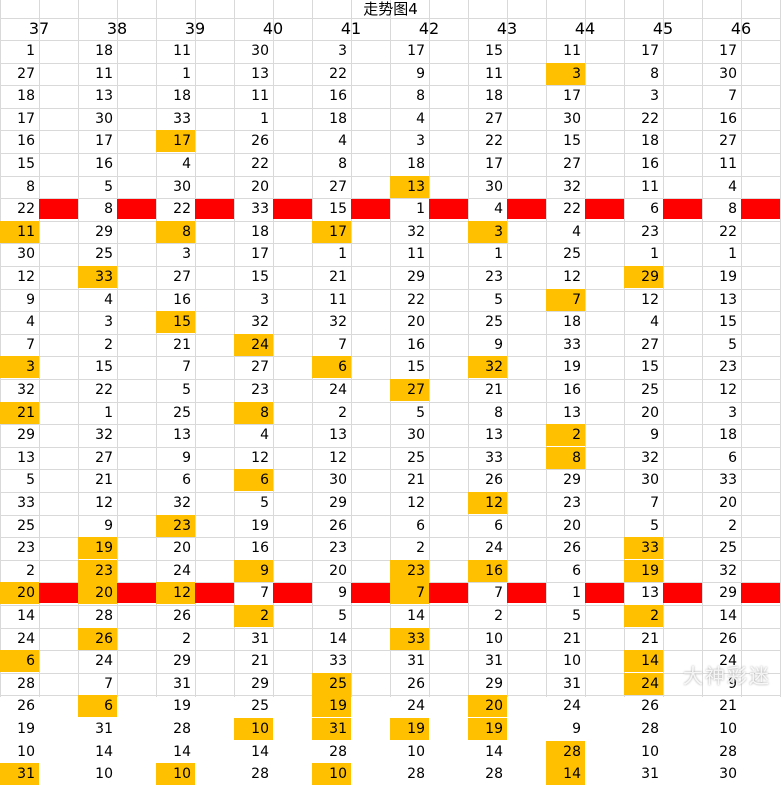 The height and width of the screenshot is (785, 781). What do you see at coordinates (643, 277) in the screenshot?
I see `highlighted-cell: 29` at bounding box center [643, 277].